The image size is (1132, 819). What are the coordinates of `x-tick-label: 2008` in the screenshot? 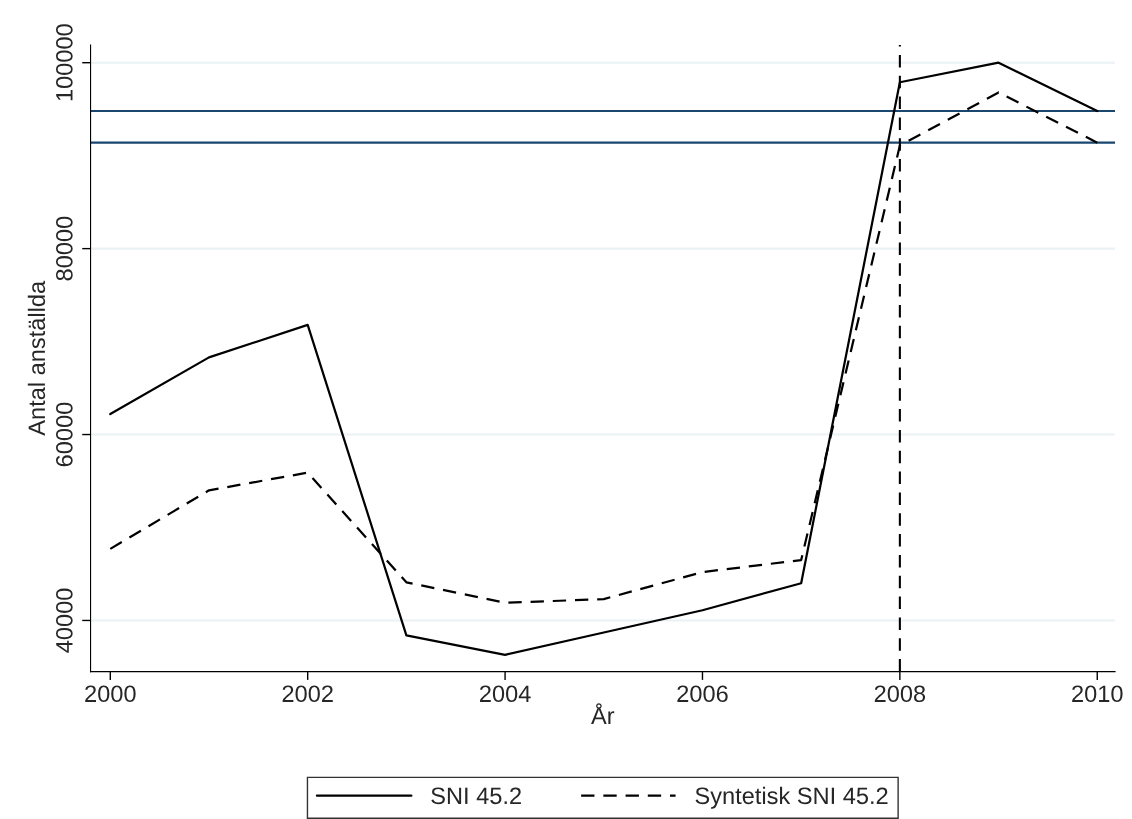 It's located at (900, 694).